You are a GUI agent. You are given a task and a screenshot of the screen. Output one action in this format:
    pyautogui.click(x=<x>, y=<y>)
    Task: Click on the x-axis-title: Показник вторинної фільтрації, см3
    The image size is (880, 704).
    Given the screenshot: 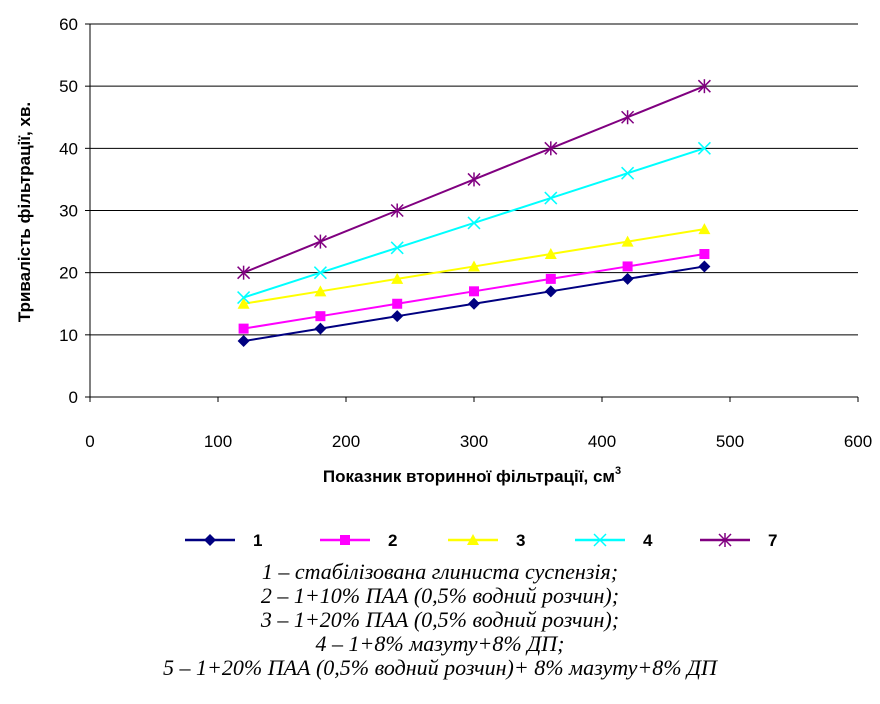 What is the action you would take?
    pyautogui.click(x=472, y=475)
    